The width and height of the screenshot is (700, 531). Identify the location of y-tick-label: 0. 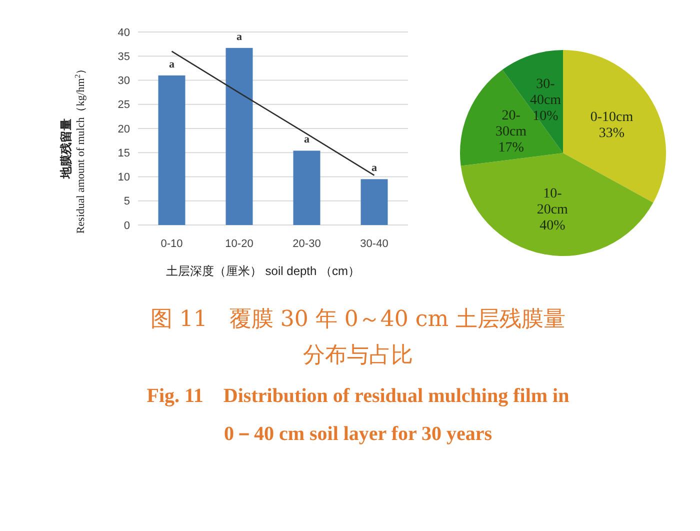
(127, 226).